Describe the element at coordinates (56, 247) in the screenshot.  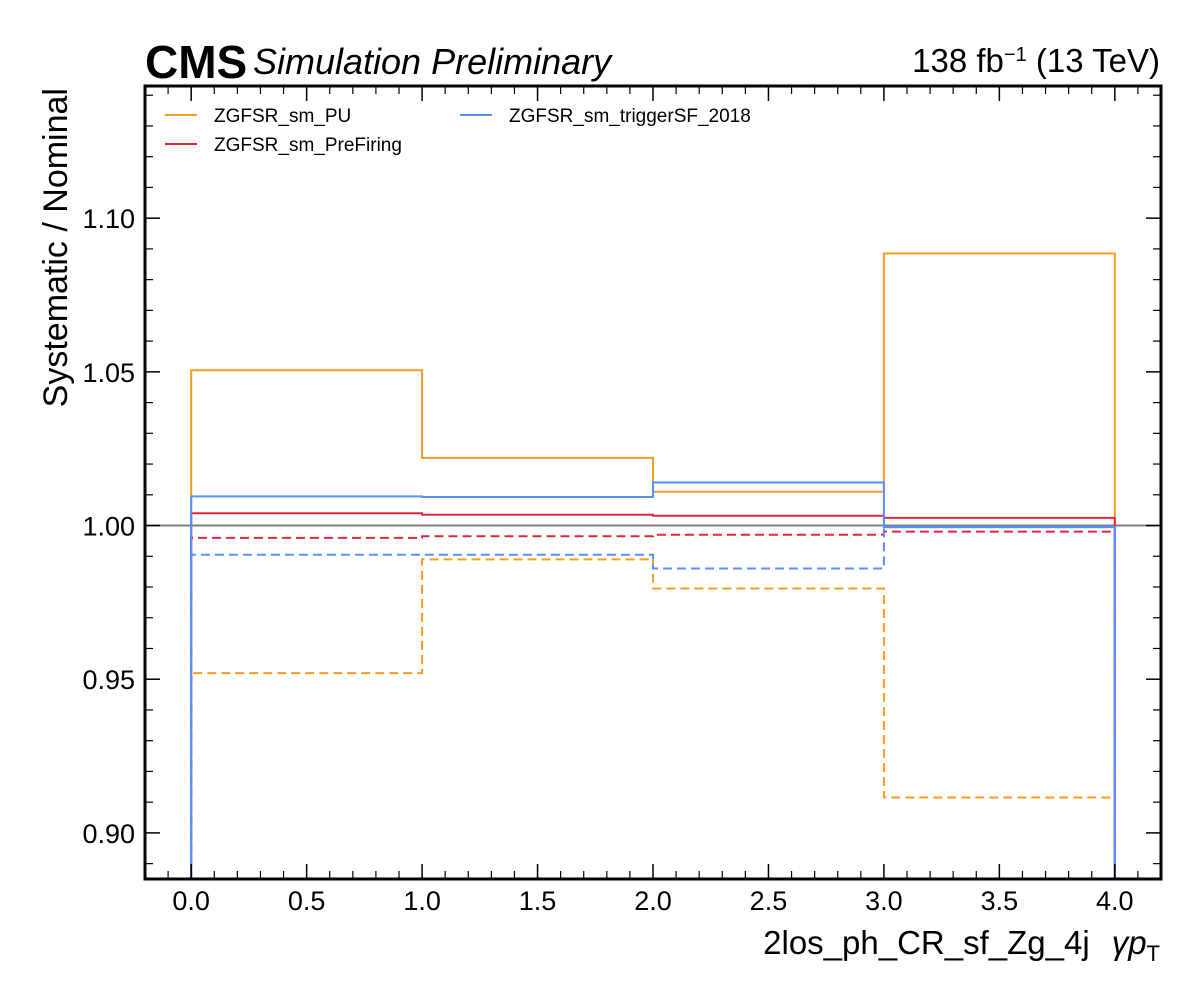
I see `y-axis-label: Systematic / Nominal` at that location.